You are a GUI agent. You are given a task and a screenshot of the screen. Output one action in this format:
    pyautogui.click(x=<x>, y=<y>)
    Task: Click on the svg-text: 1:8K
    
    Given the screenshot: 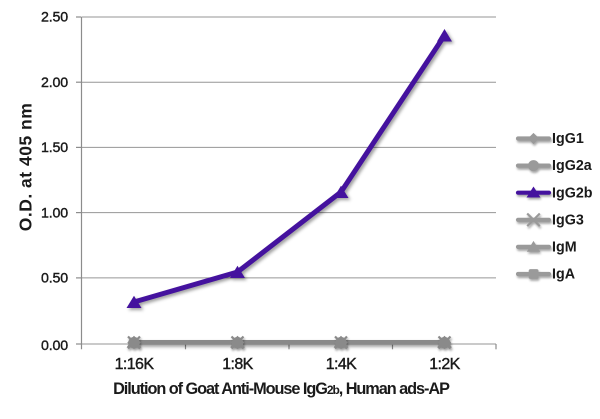 What is the action you would take?
    pyautogui.click(x=237, y=364)
    